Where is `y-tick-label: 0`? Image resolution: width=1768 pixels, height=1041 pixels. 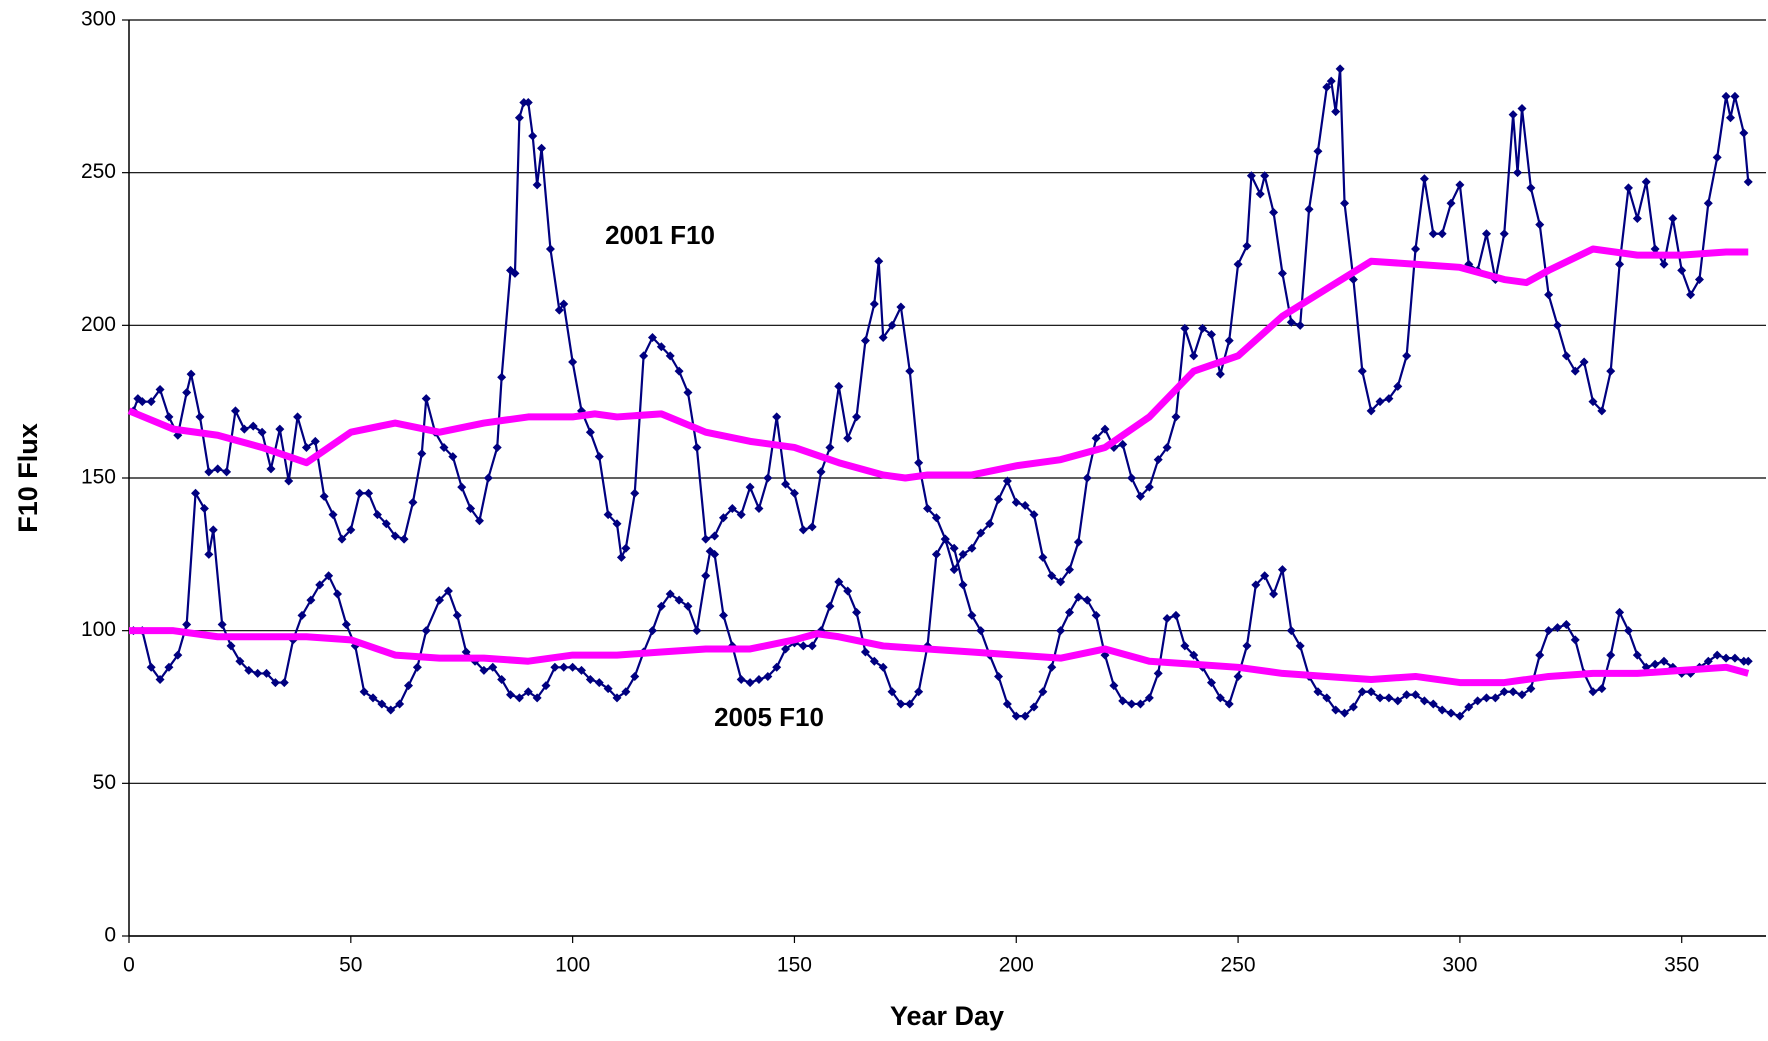 y-tick-label: 0 is located at coordinates (110, 935).